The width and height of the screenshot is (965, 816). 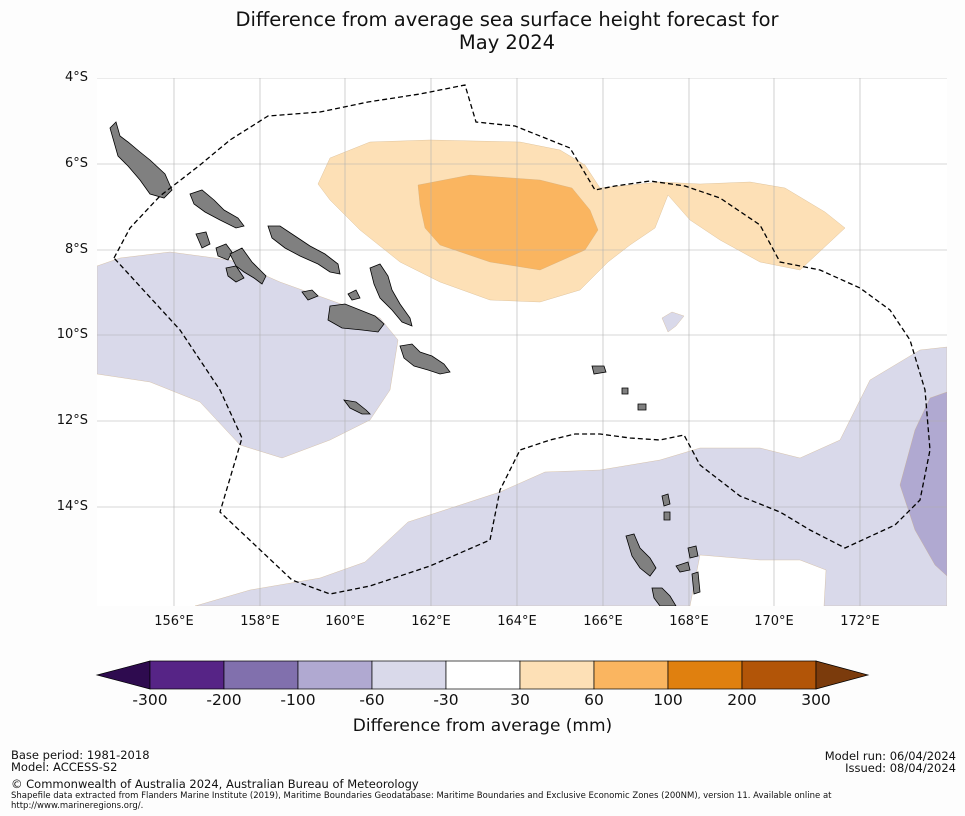 What do you see at coordinates (603, 621) in the screenshot?
I see `lon-label-166e: 166°E` at bounding box center [603, 621].